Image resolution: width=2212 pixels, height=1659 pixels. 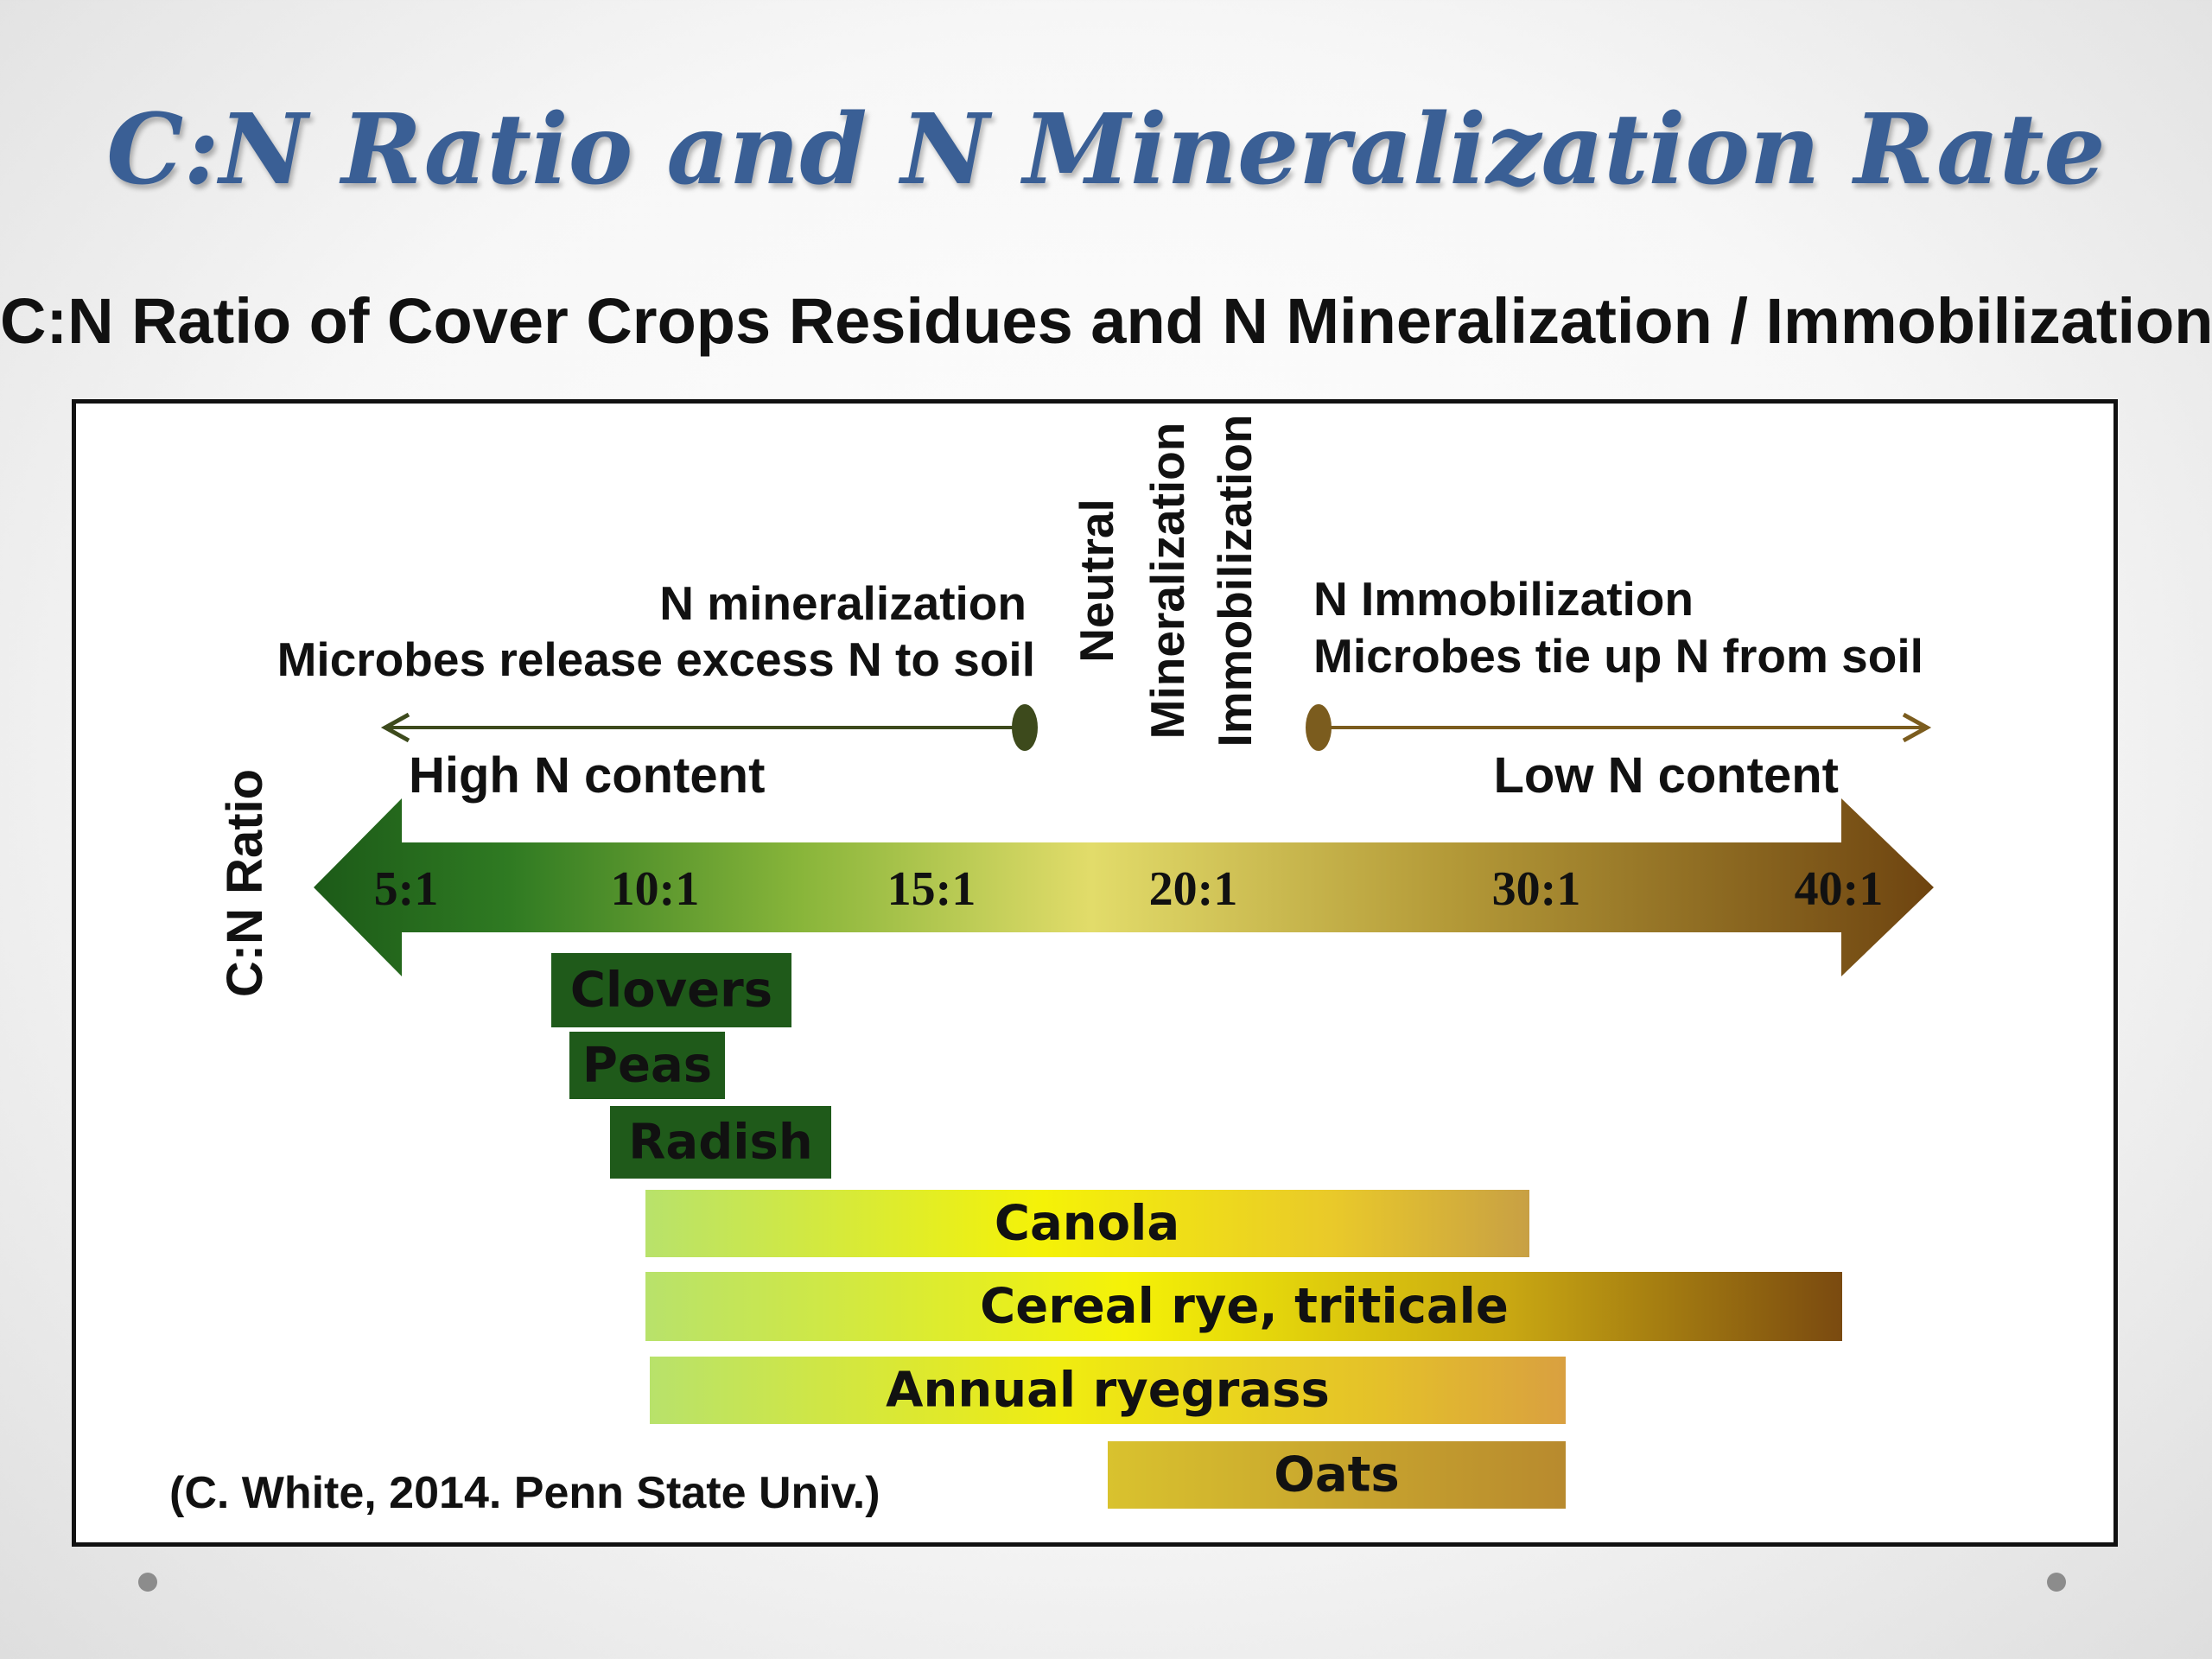 I want to click on tick-label: 15:1, so click(x=932, y=889).